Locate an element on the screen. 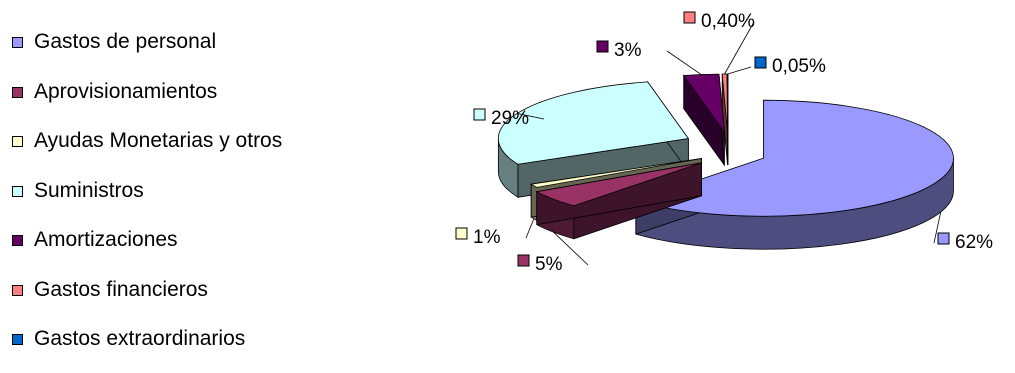 This screenshot has height=373, width=1015. data-label-text: 0,40% is located at coordinates (728, 21).